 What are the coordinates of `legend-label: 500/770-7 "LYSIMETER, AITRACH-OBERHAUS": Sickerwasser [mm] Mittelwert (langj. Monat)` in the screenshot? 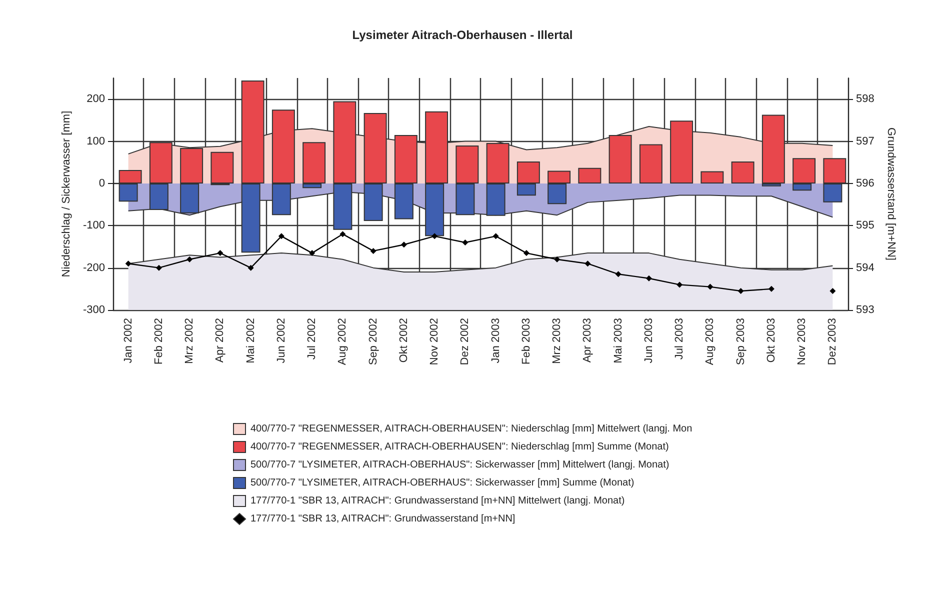 It's located at (460, 465).